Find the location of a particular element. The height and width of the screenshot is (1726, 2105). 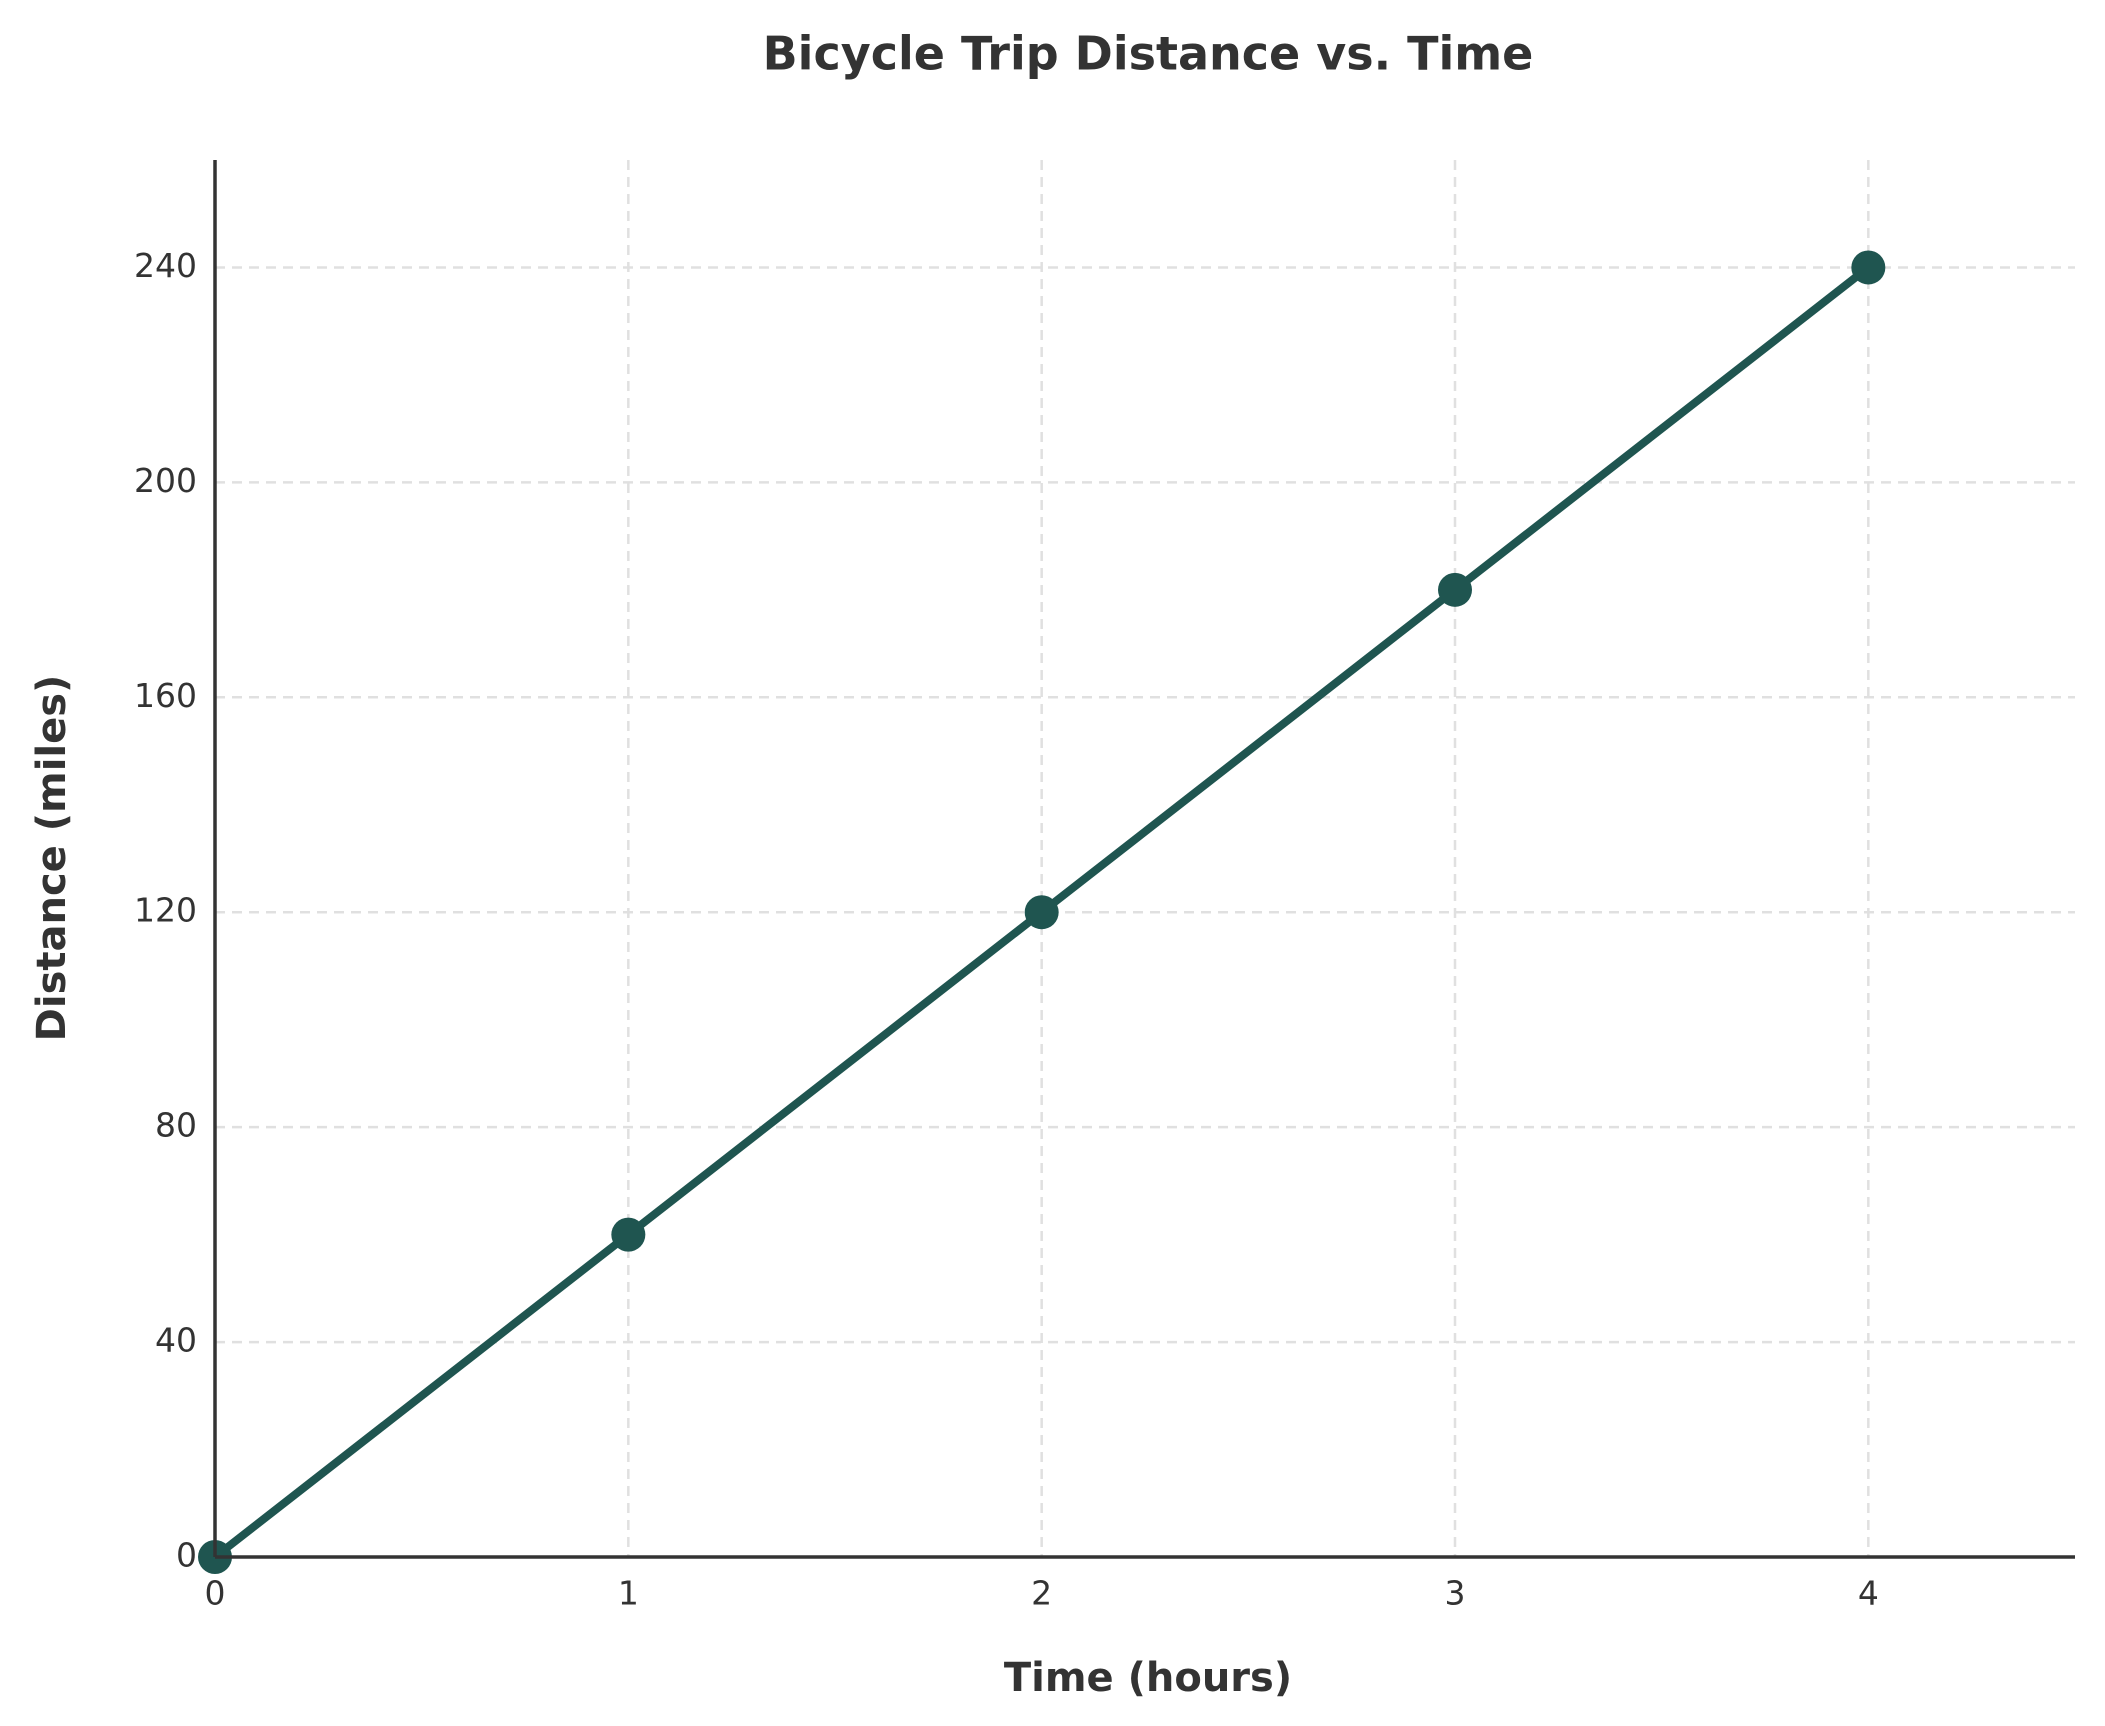

y-tick-label: 200 is located at coordinates (165, 480).